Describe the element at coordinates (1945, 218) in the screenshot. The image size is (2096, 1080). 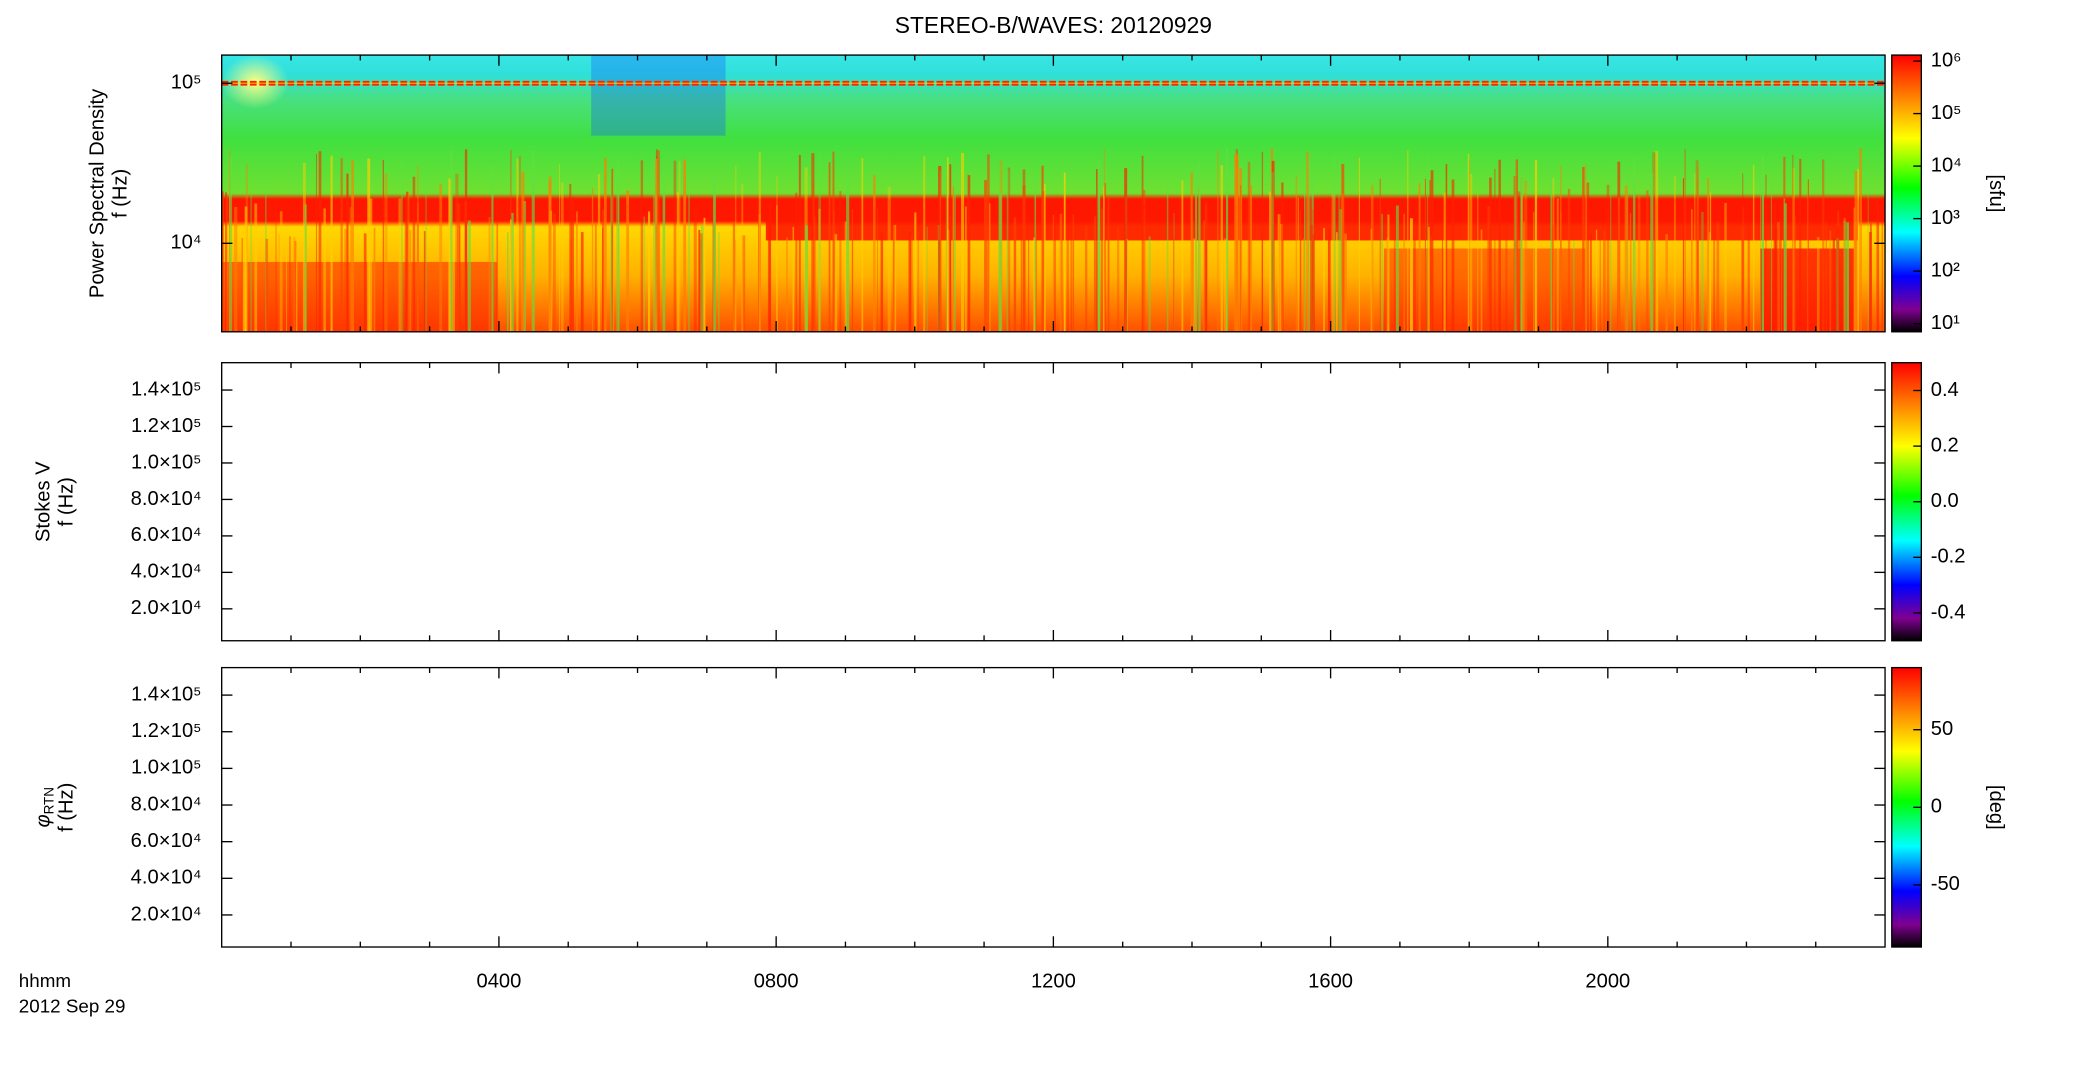
I see `colorbar-tick-label: 10³` at that location.